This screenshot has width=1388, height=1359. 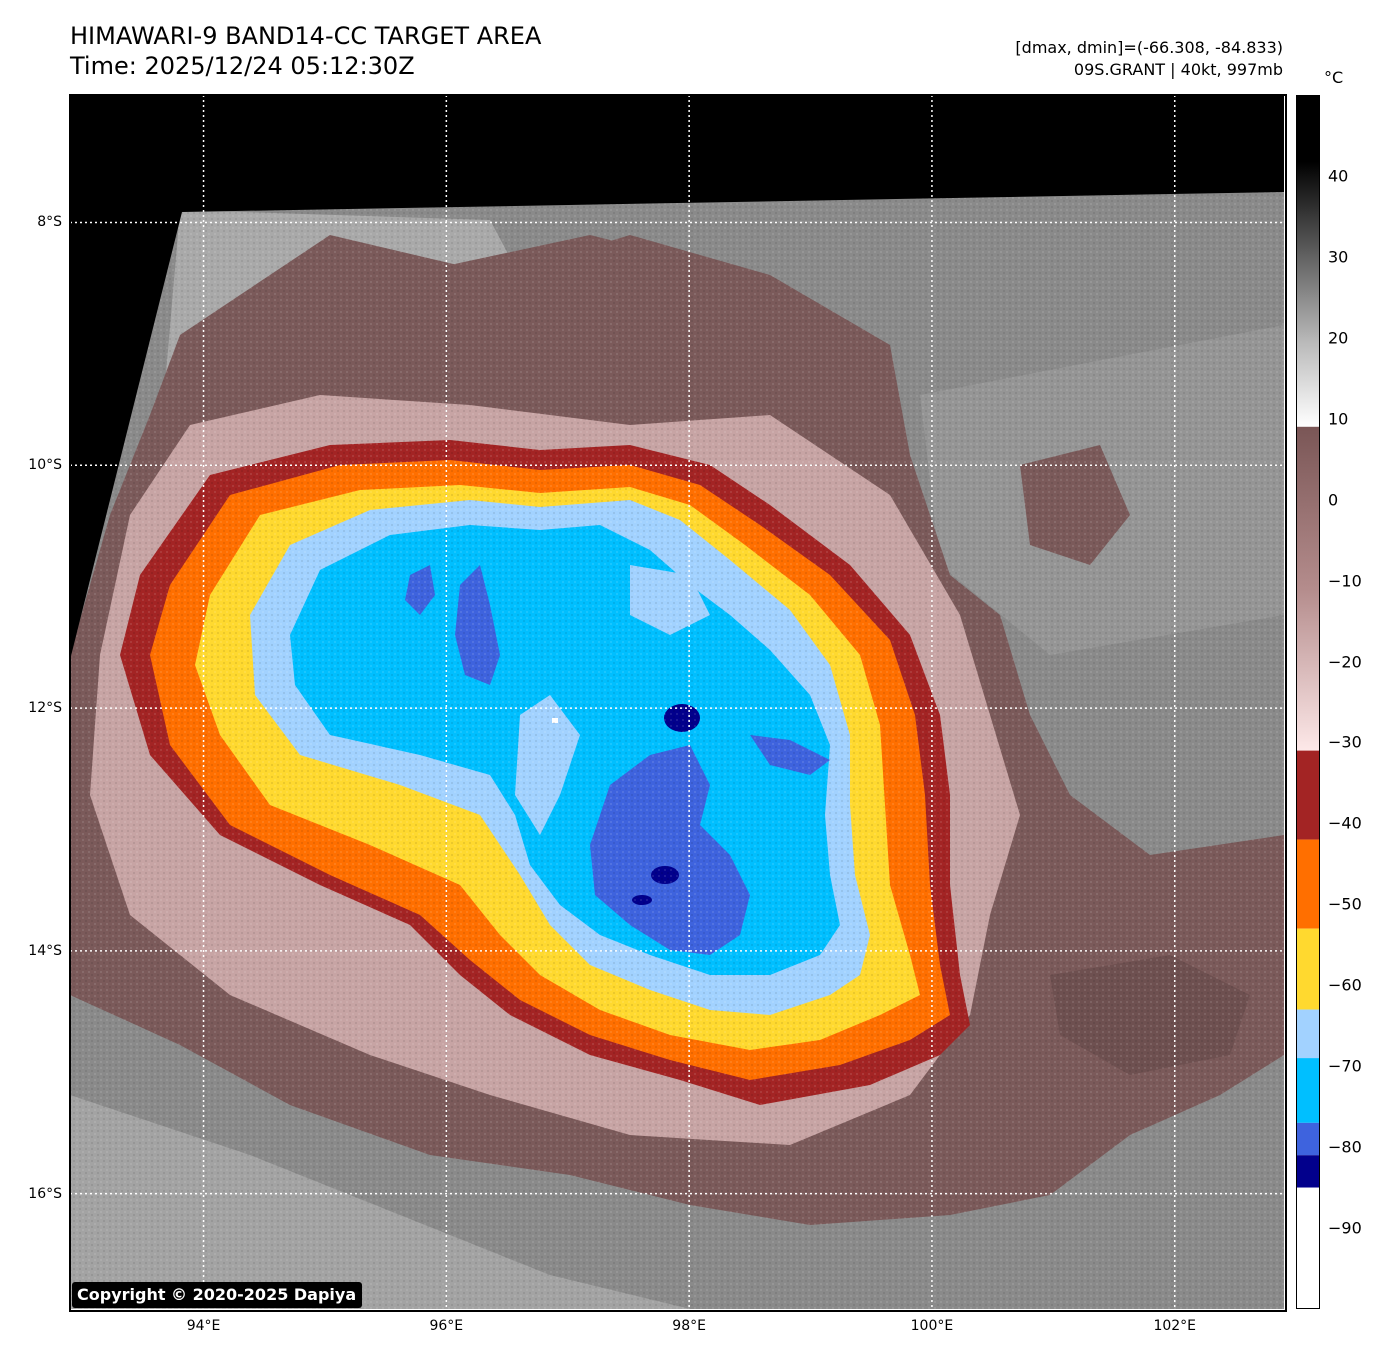 I want to click on colorbar-brown-gradient, so click(x=1308, y=588).